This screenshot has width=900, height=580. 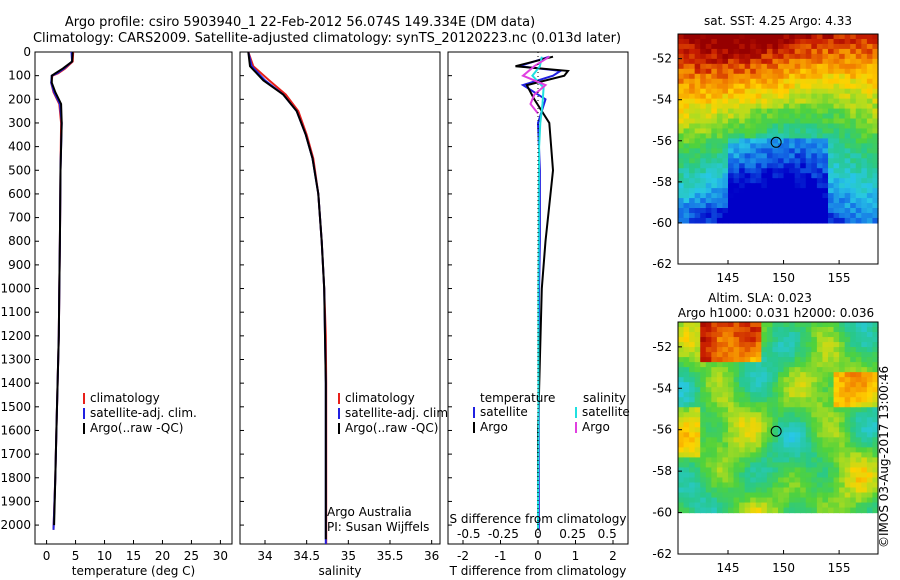 What do you see at coordinates (494, 427) in the screenshot?
I see `legend-label: Argo` at bounding box center [494, 427].